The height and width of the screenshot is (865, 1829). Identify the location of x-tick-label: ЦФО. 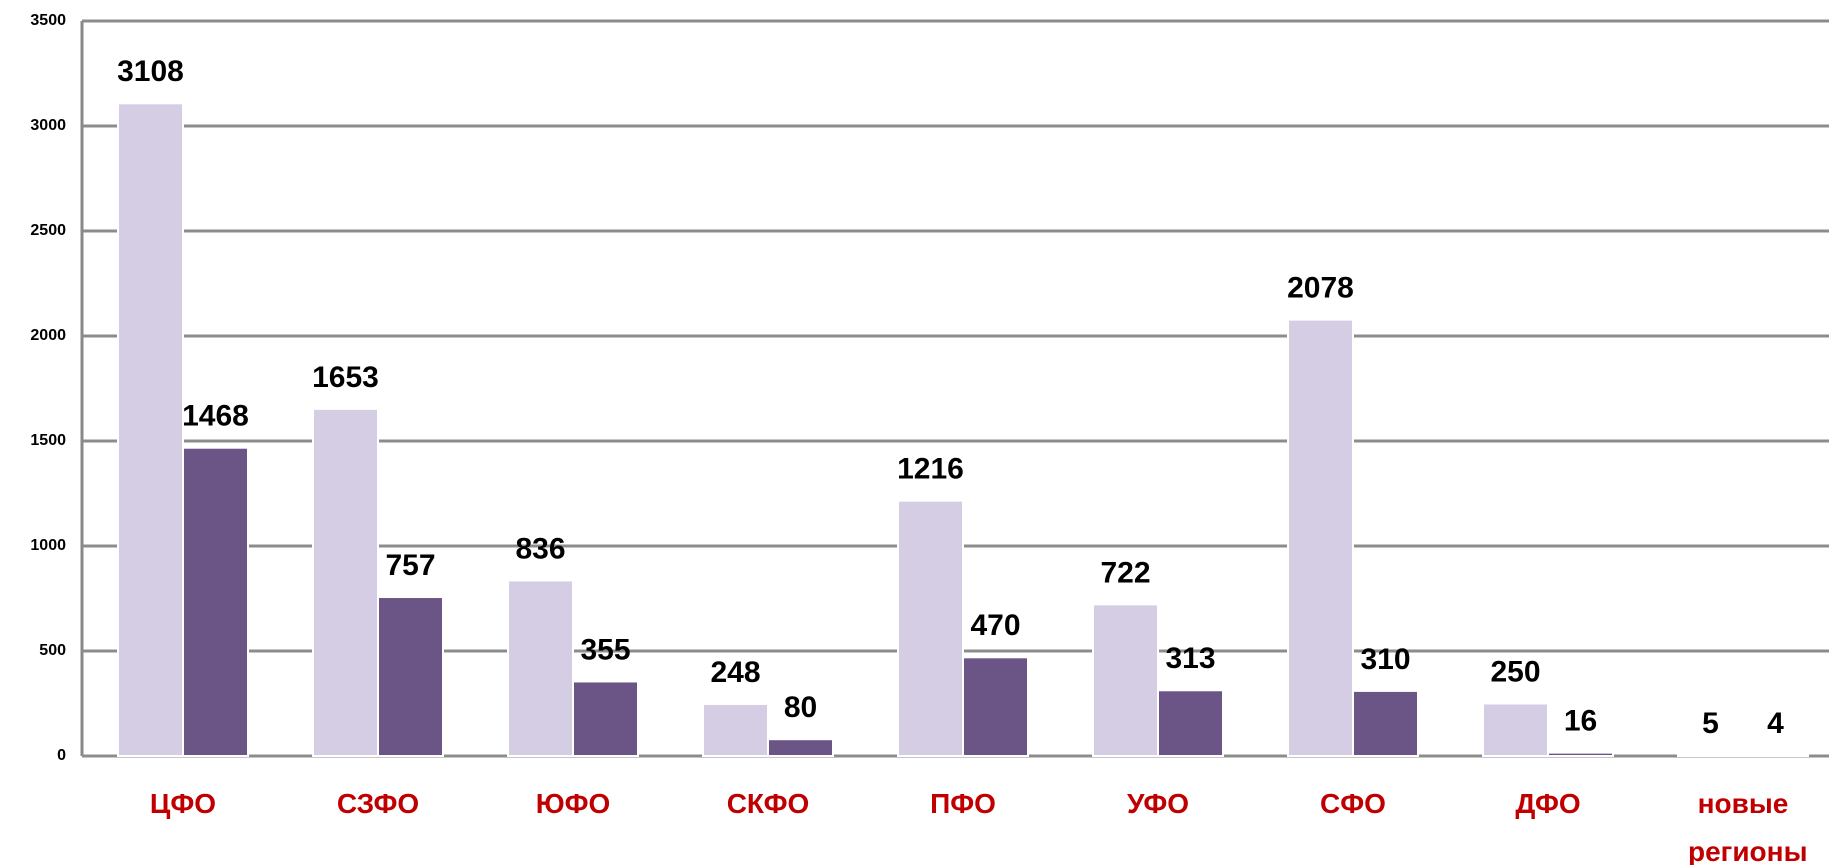
(183, 803).